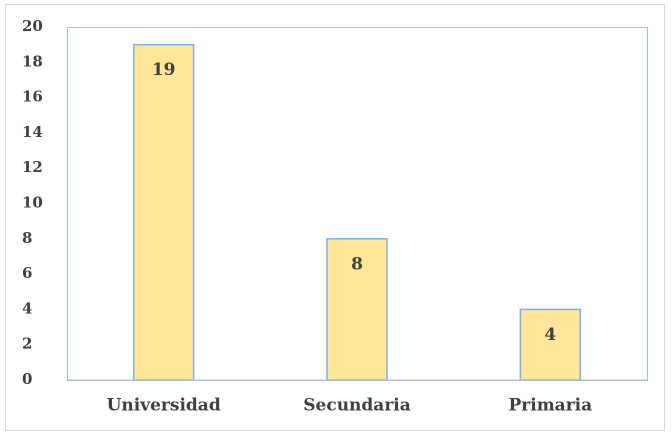  Describe the element at coordinates (357, 406) in the screenshot. I see `x-tick-label: Secundaria` at that location.